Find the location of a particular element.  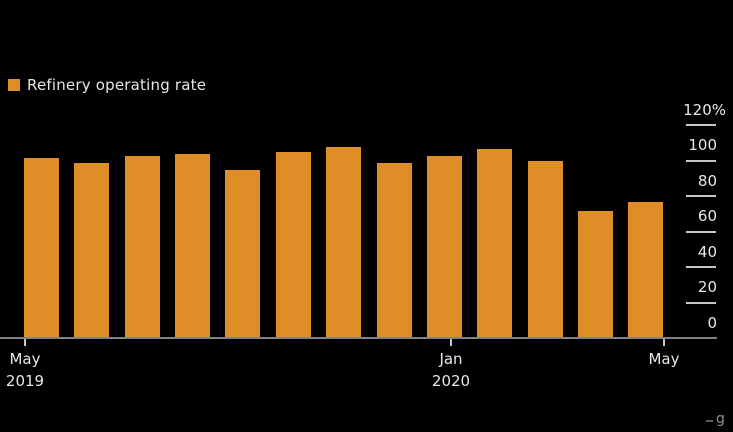

bar-sep-2019 is located at coordinates (242, 254).